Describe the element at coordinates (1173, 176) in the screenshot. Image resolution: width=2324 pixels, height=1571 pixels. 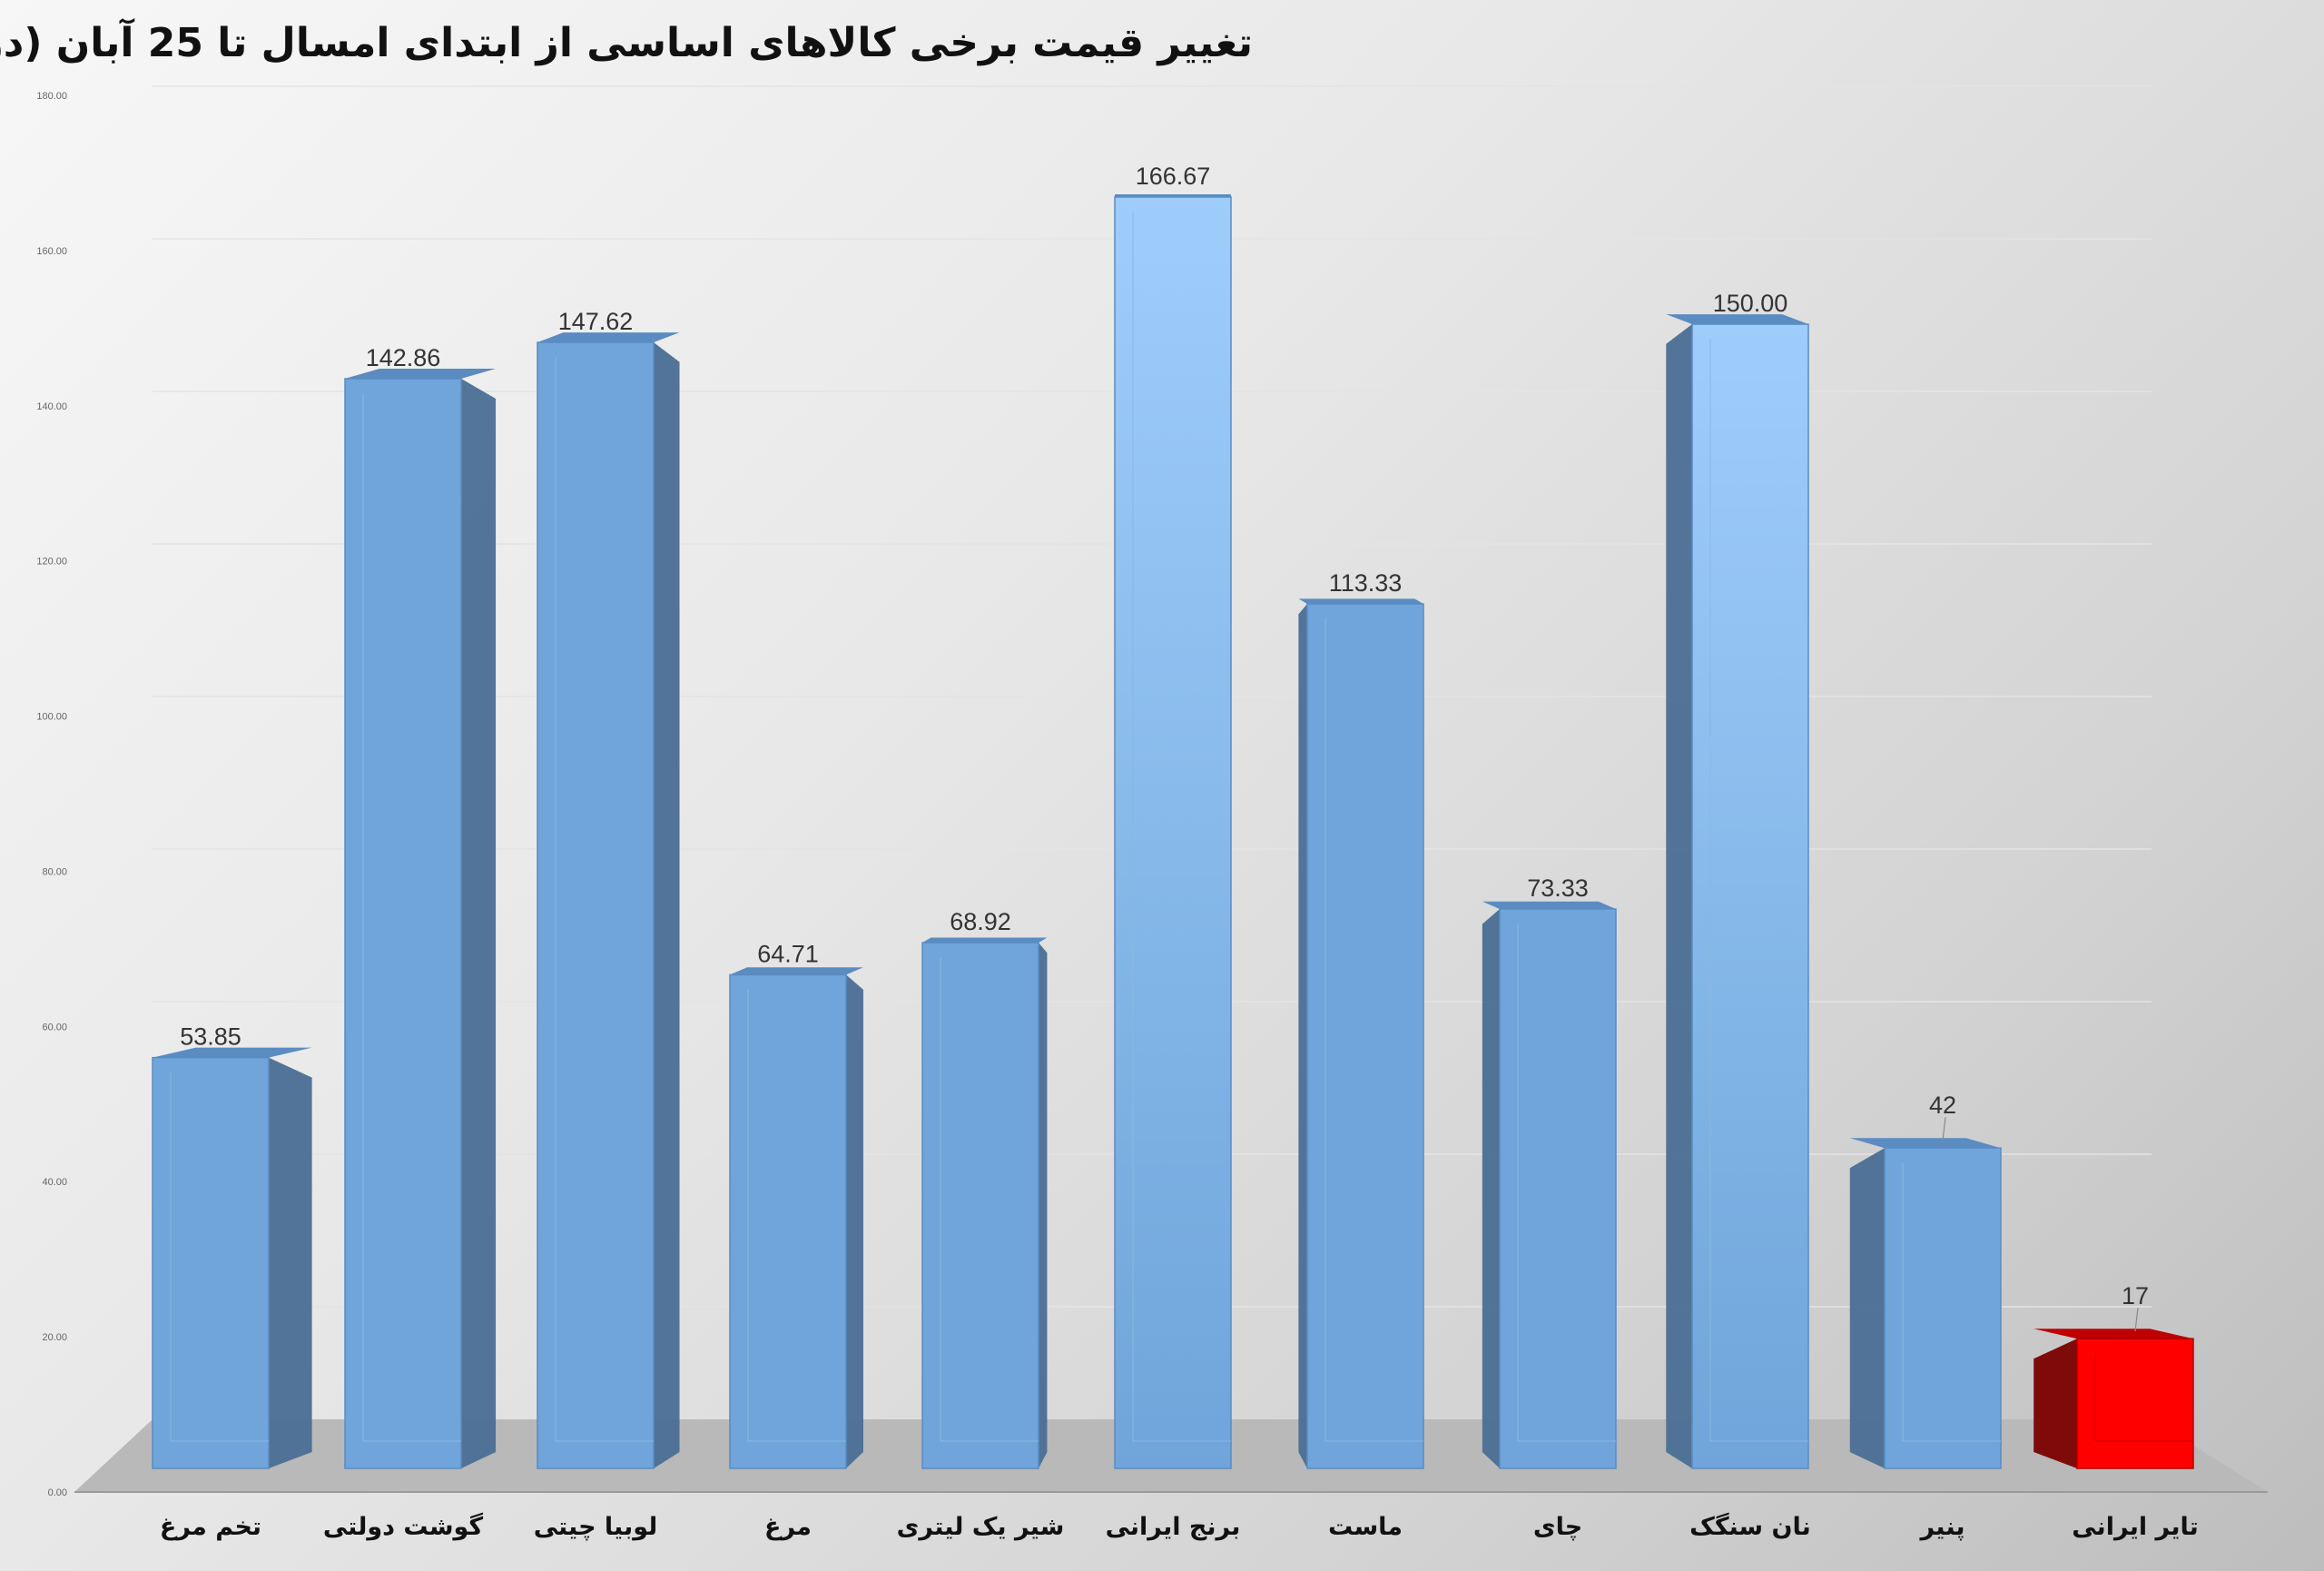
I see `value-label: 166.67` at that location.